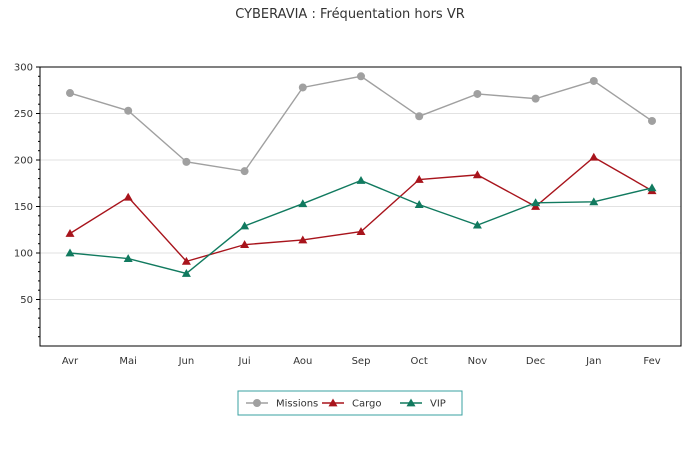 This screenshot has height=464, width=700. What do you see at coordinates (350, 14) in the screenshot?
I see `chart-title: CYBERAVIA : Fréquentation hors VR` at bounding box center [350, 14].